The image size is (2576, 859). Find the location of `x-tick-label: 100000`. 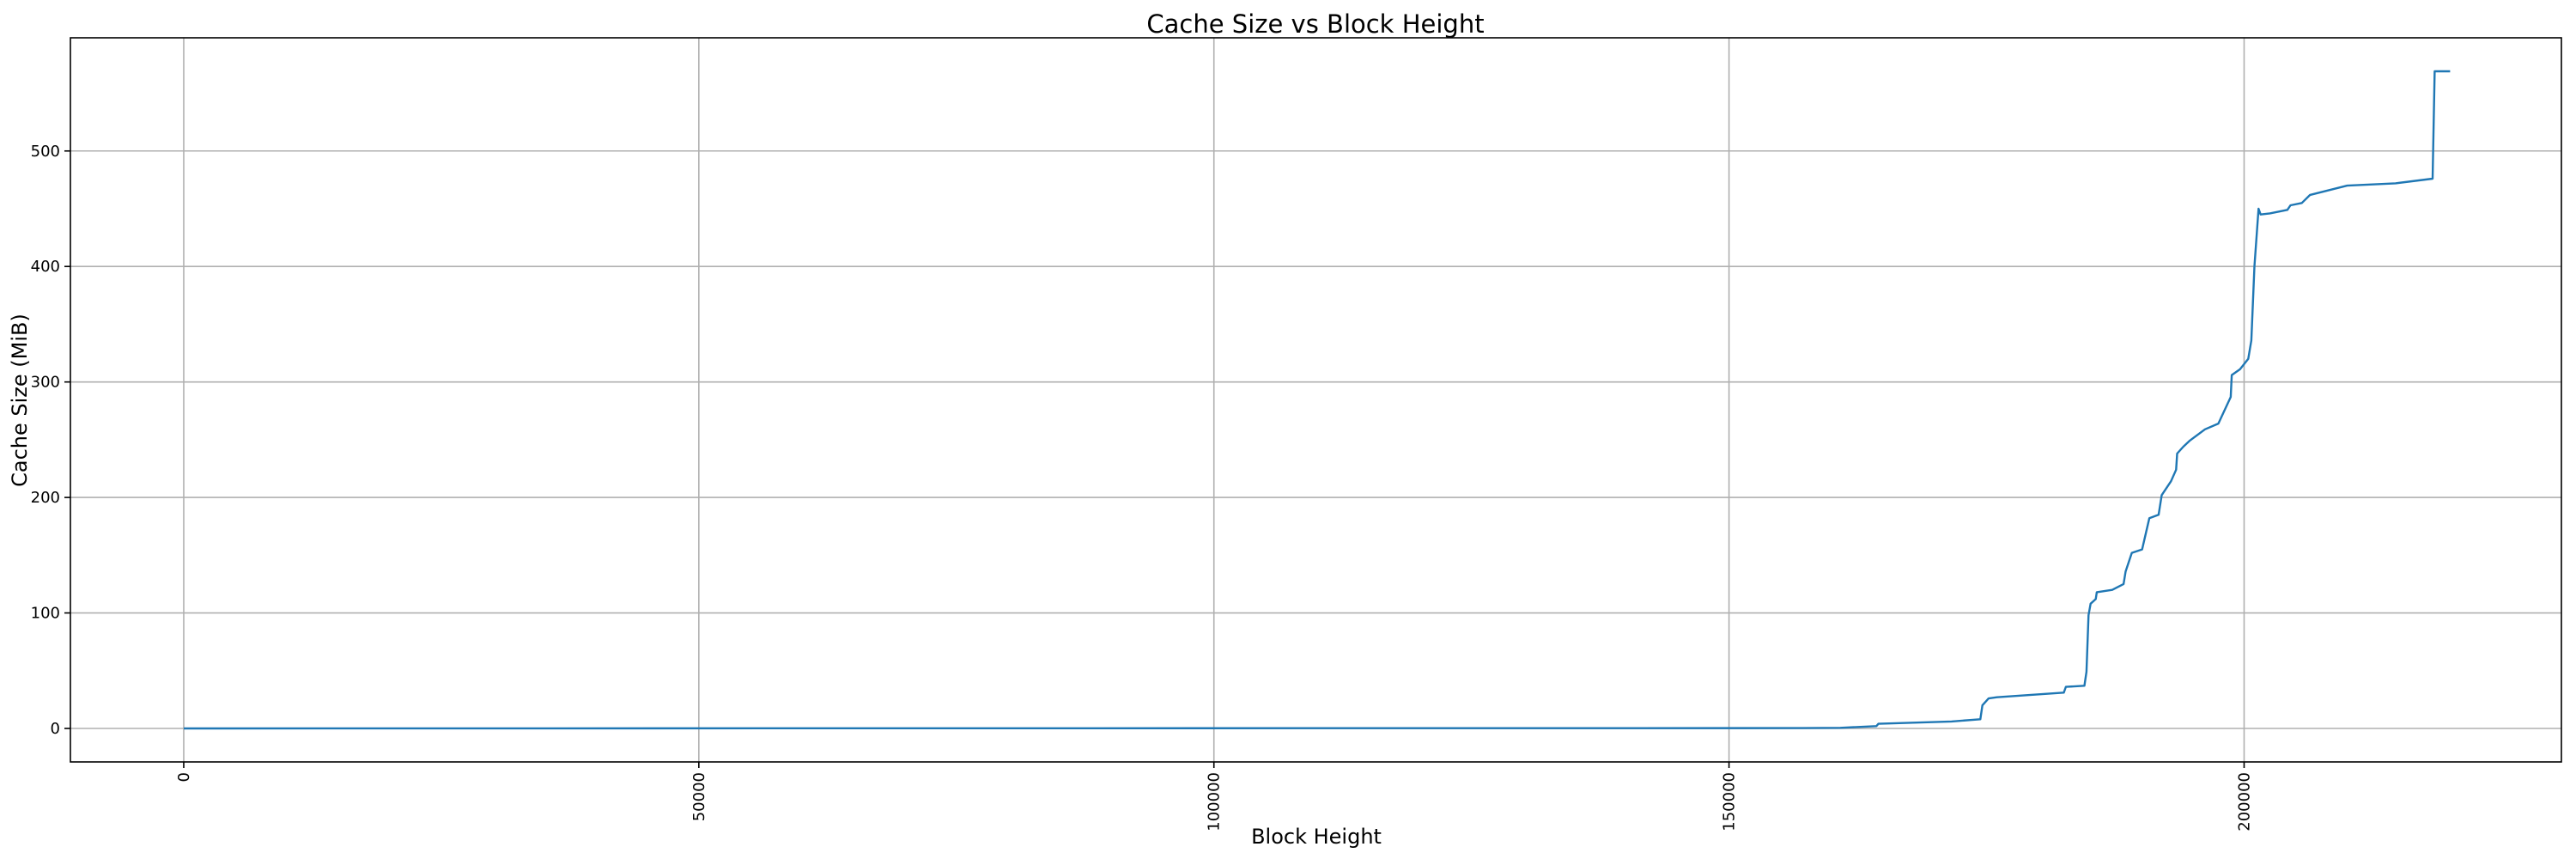

x-tick-label: 100000 is located at coordinates (1215, 802).